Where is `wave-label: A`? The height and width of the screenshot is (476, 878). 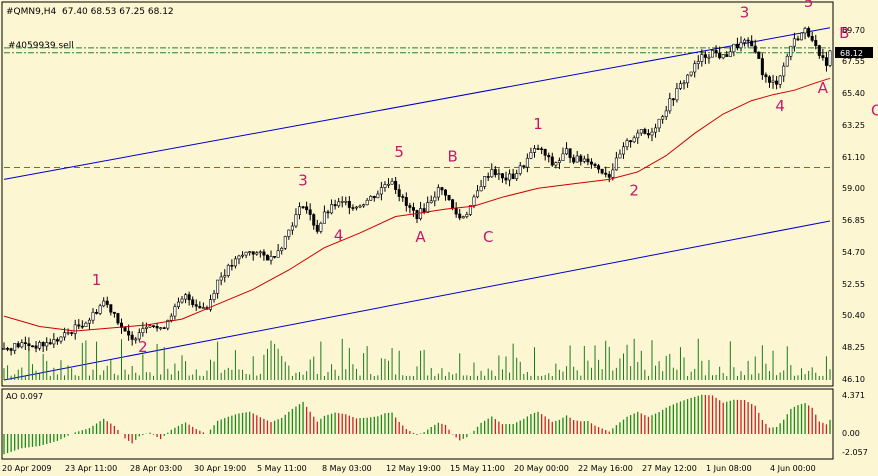
wave-label: A is located at coordinates (823, 88).